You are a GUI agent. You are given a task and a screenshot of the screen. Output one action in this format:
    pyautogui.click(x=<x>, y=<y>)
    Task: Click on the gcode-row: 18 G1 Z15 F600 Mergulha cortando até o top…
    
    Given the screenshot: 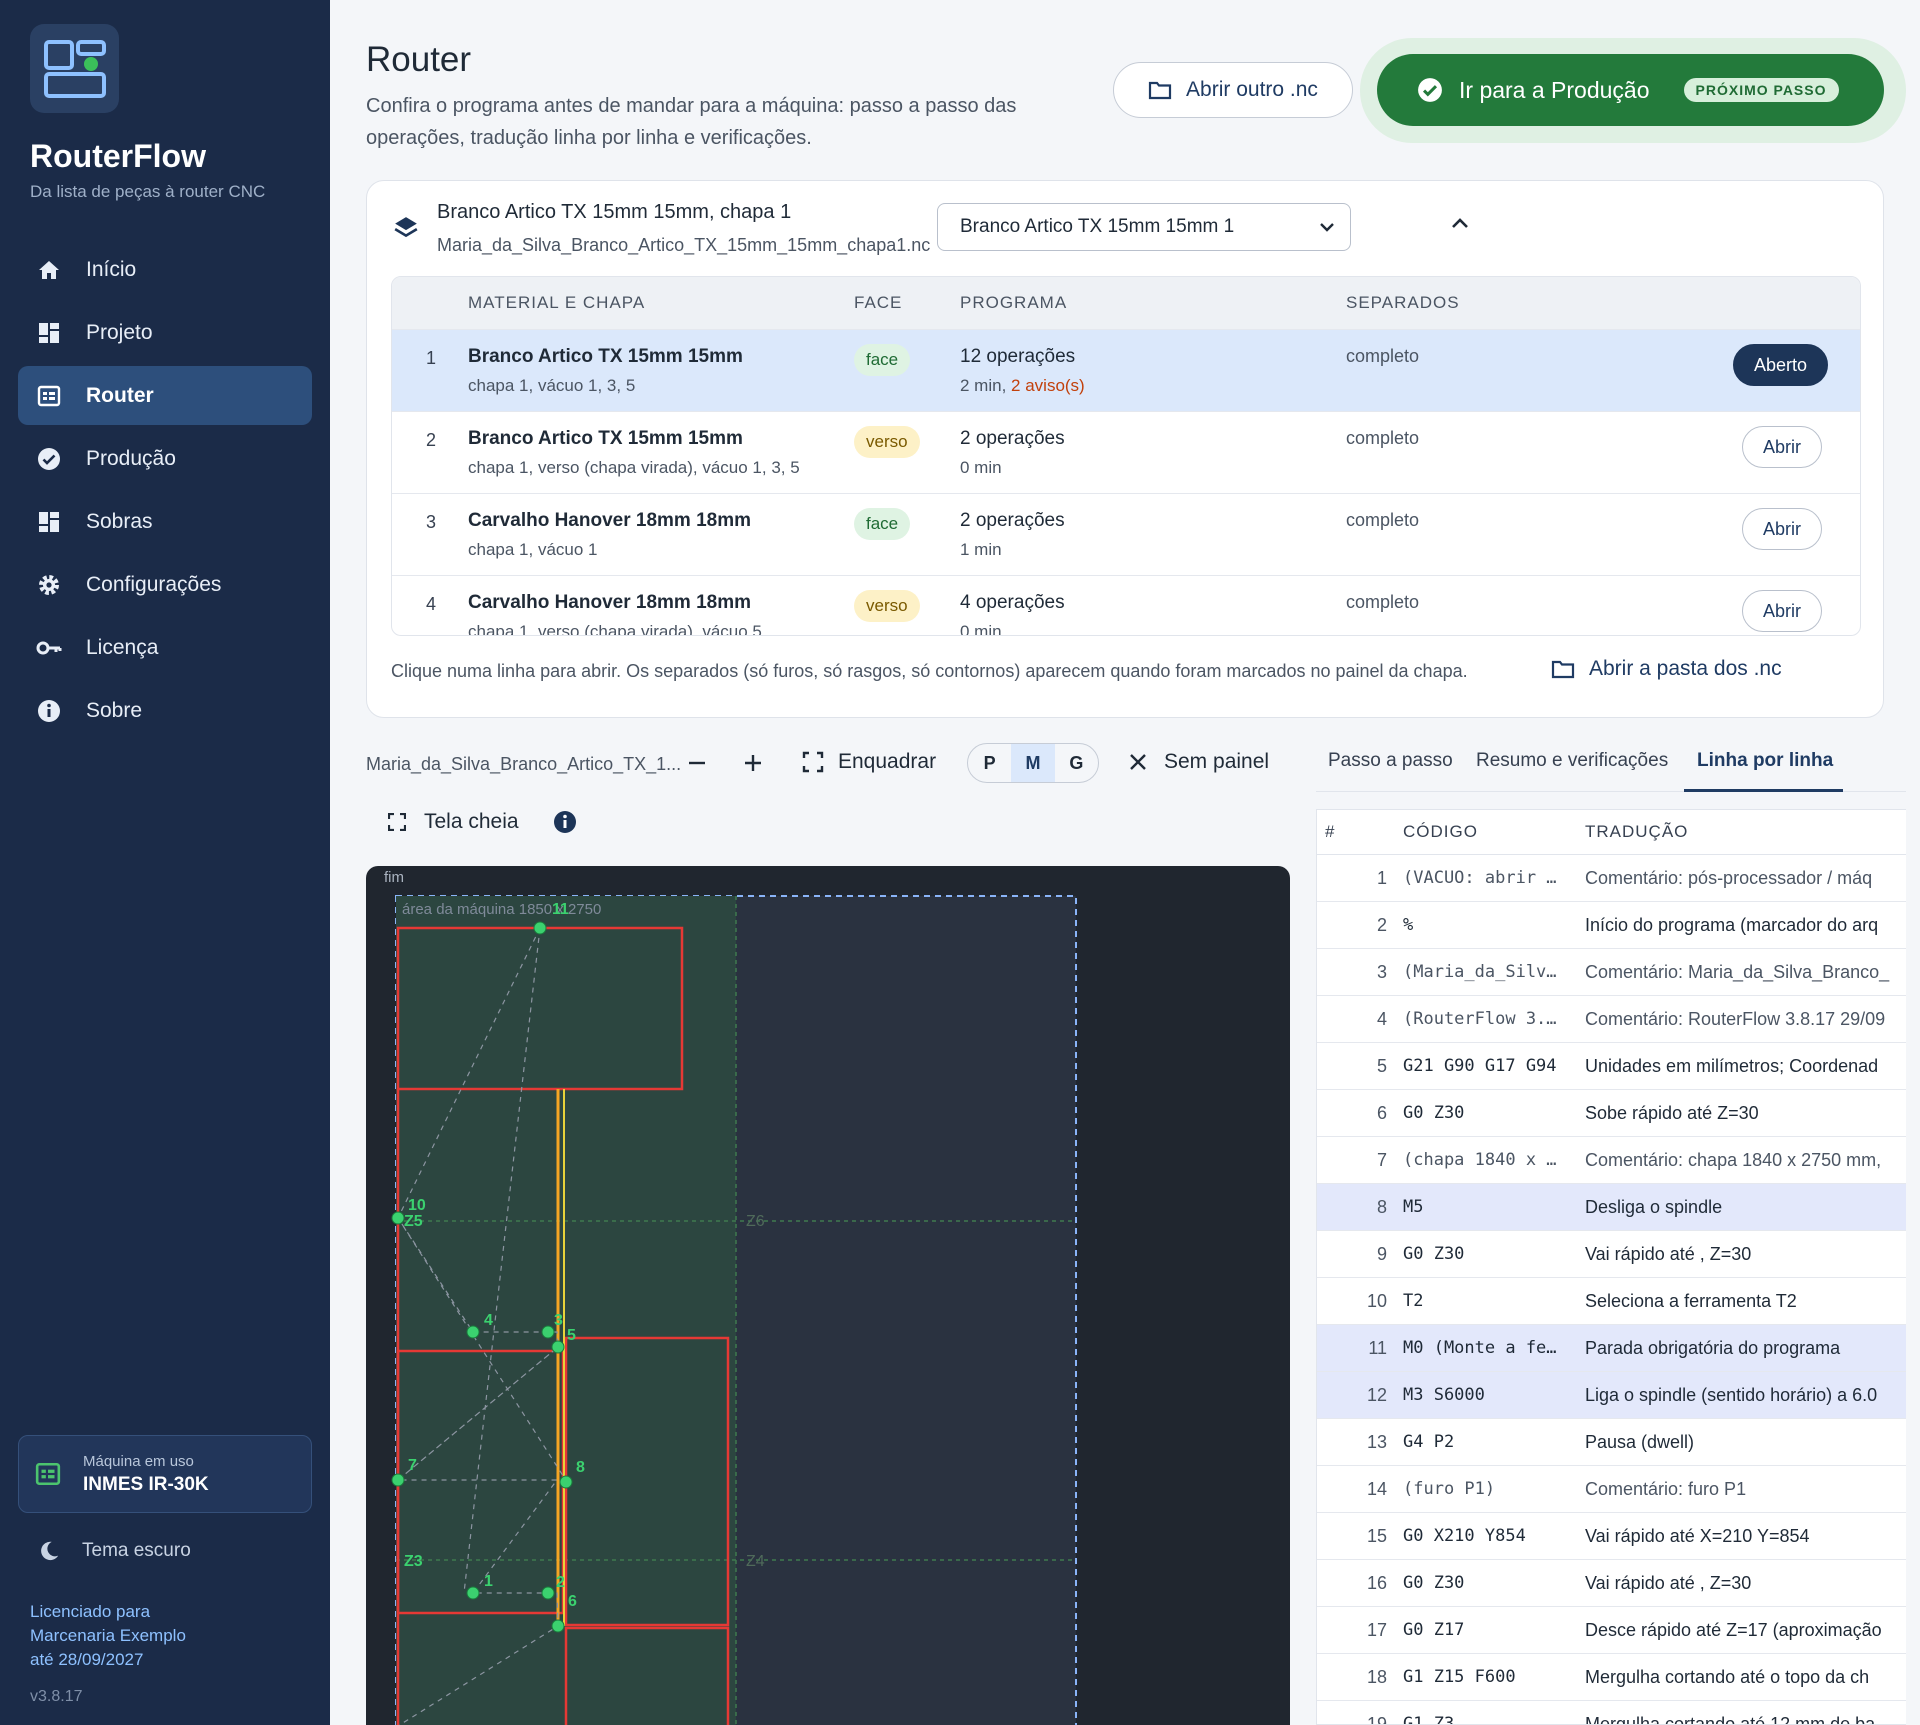 What is the action you would take?
    pyautogui.click(x=1611, y=1677)
    